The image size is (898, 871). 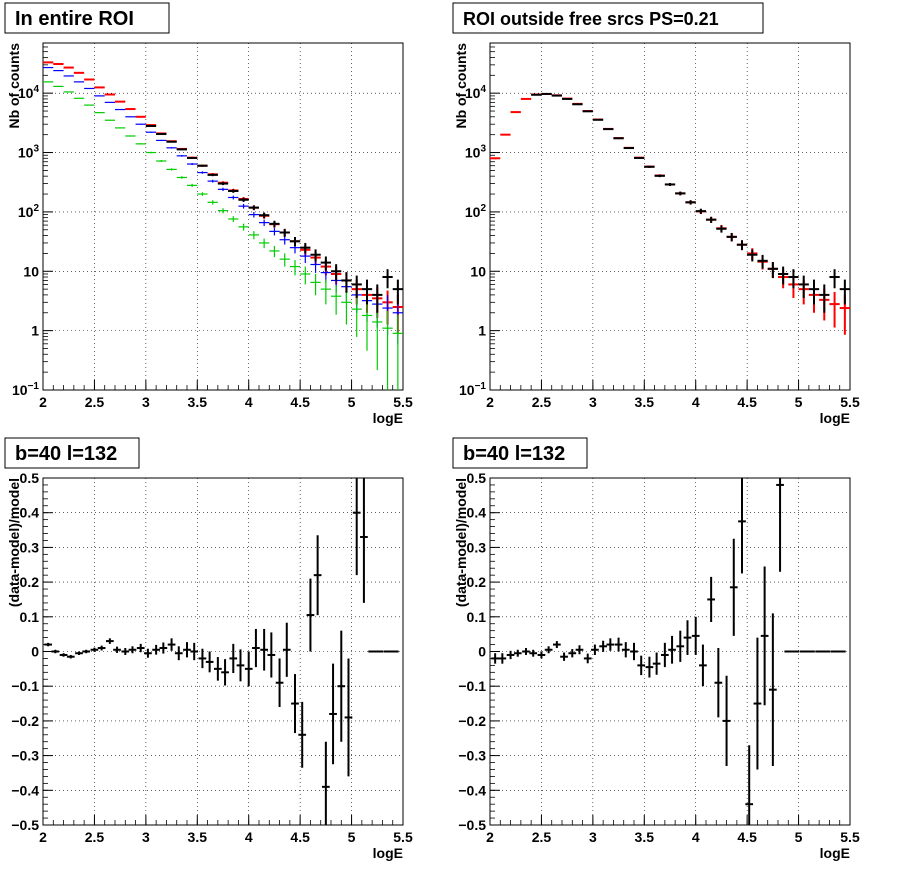 What do you see at coordinates (74, 19) in the screenshot?
I see `plot-title: In entire ROI` at bounding box center [74, 19].